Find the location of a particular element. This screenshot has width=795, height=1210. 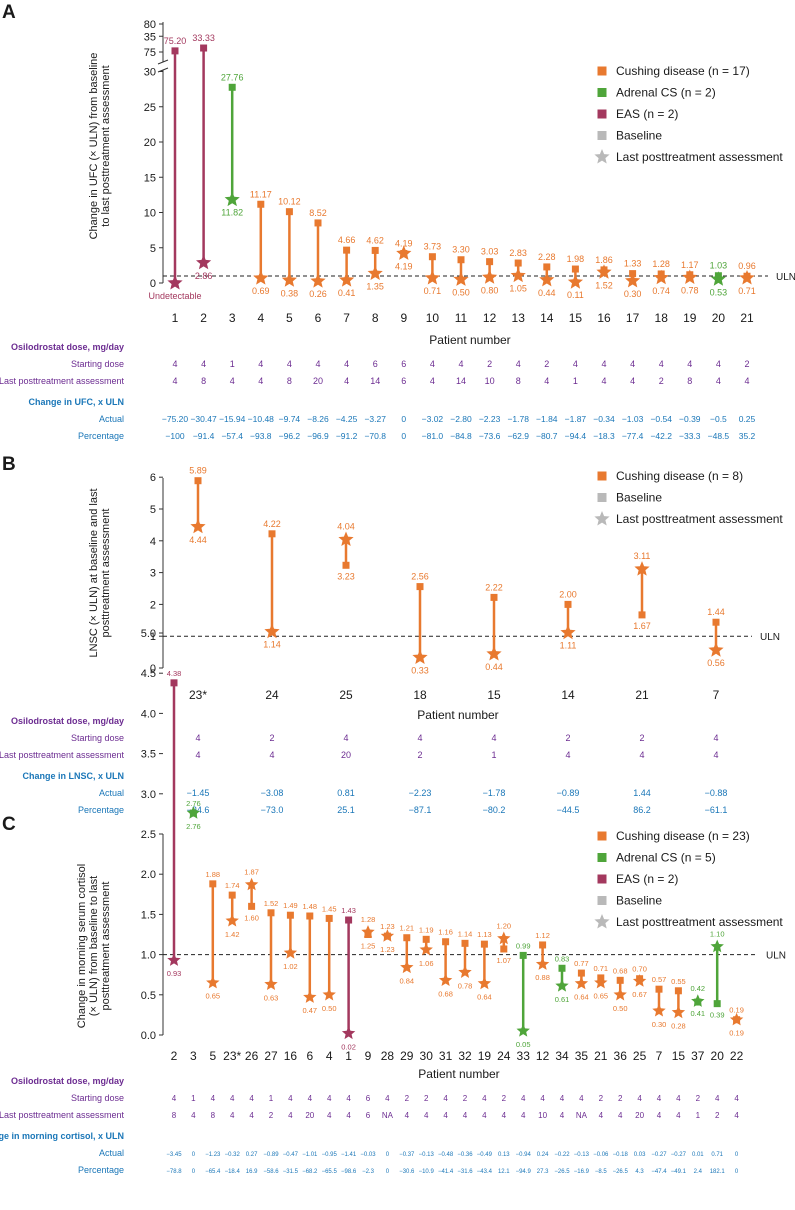

change-cell: 0.27 is located at coordinates (252, 1155).